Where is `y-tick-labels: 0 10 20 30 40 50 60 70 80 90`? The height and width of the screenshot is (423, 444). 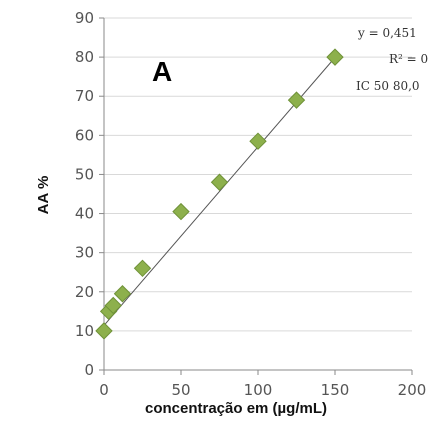 y-tick-labels: 0 10 20 30 40 50 60 70 80 90 is located at coordinates (84, 194).